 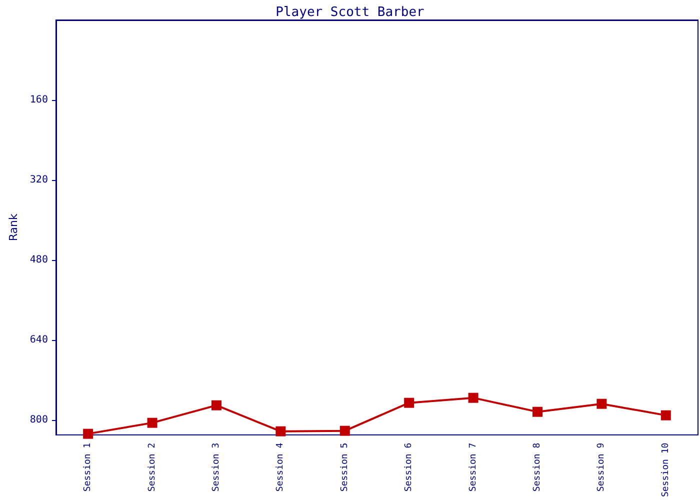 What do you see at coordinates (39, 100) in the screenshot?
I see `y-tick-label: 160` at bounding box center [39, 100].